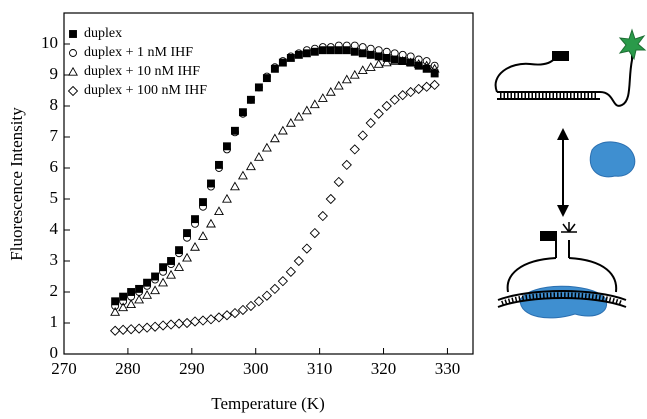  What do you see at coordinates (128, 368) in the screenshot?
I see `x-tick-label: 280` at bounding box center [128, 368].